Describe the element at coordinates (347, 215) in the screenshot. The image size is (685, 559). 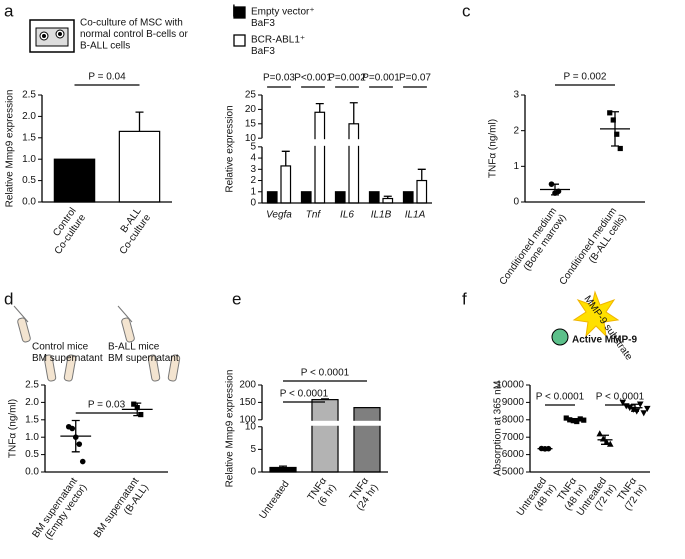
I see `x-tick-label: IL6` at that location.